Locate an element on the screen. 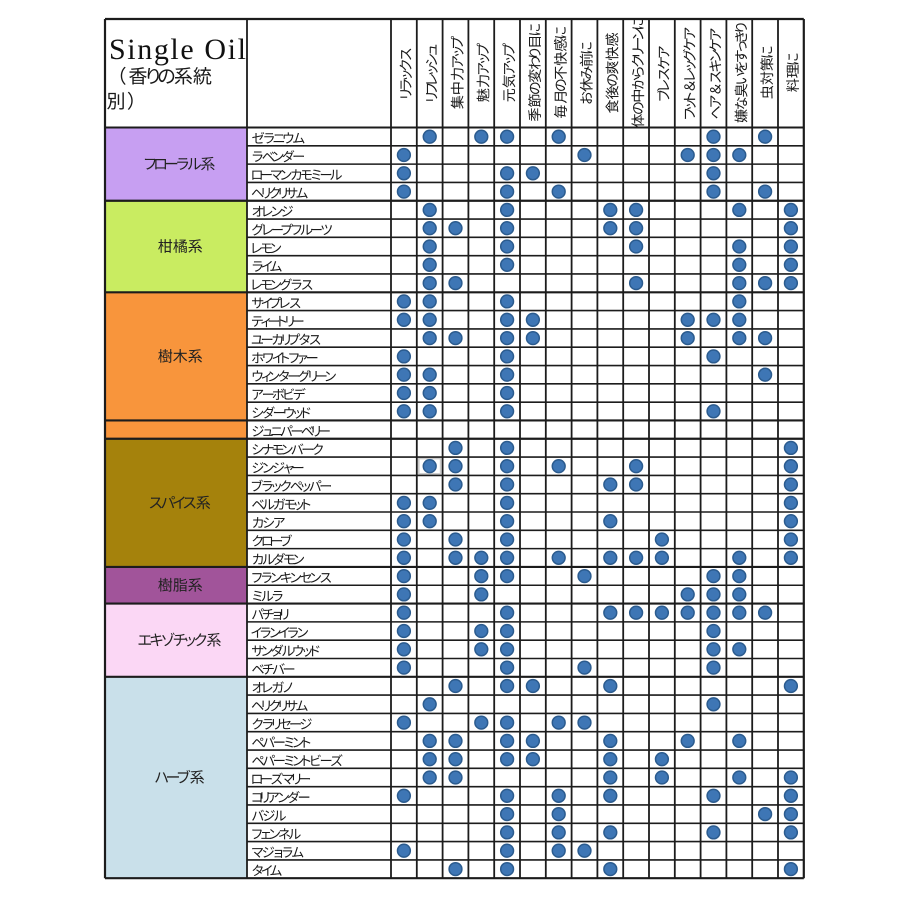 This screenshot has height=900, width=900. svg-text: Single Oil is located at coordinates (178, 49).